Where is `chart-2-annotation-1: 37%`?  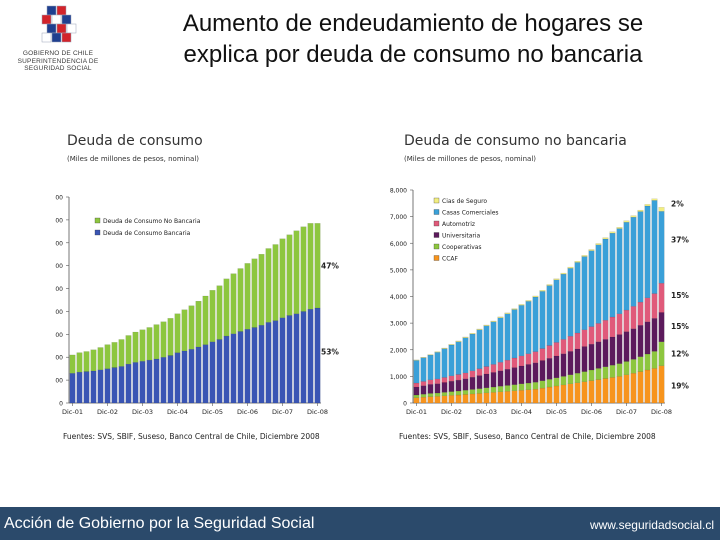
chart-2-annotation-1: 37% is located at coordinates (680, 239).